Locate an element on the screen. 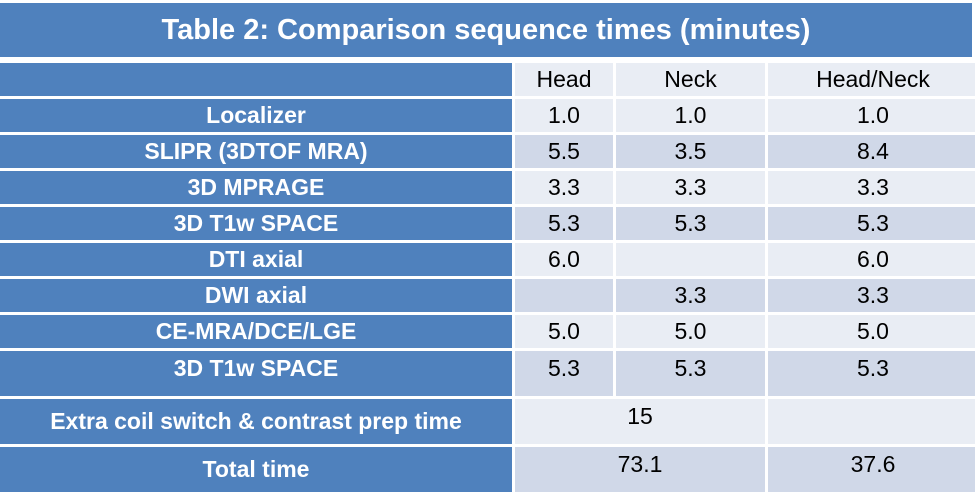 This screenshot has width=975, height=495. row-label: Total time is located at coordinates (256, 469).